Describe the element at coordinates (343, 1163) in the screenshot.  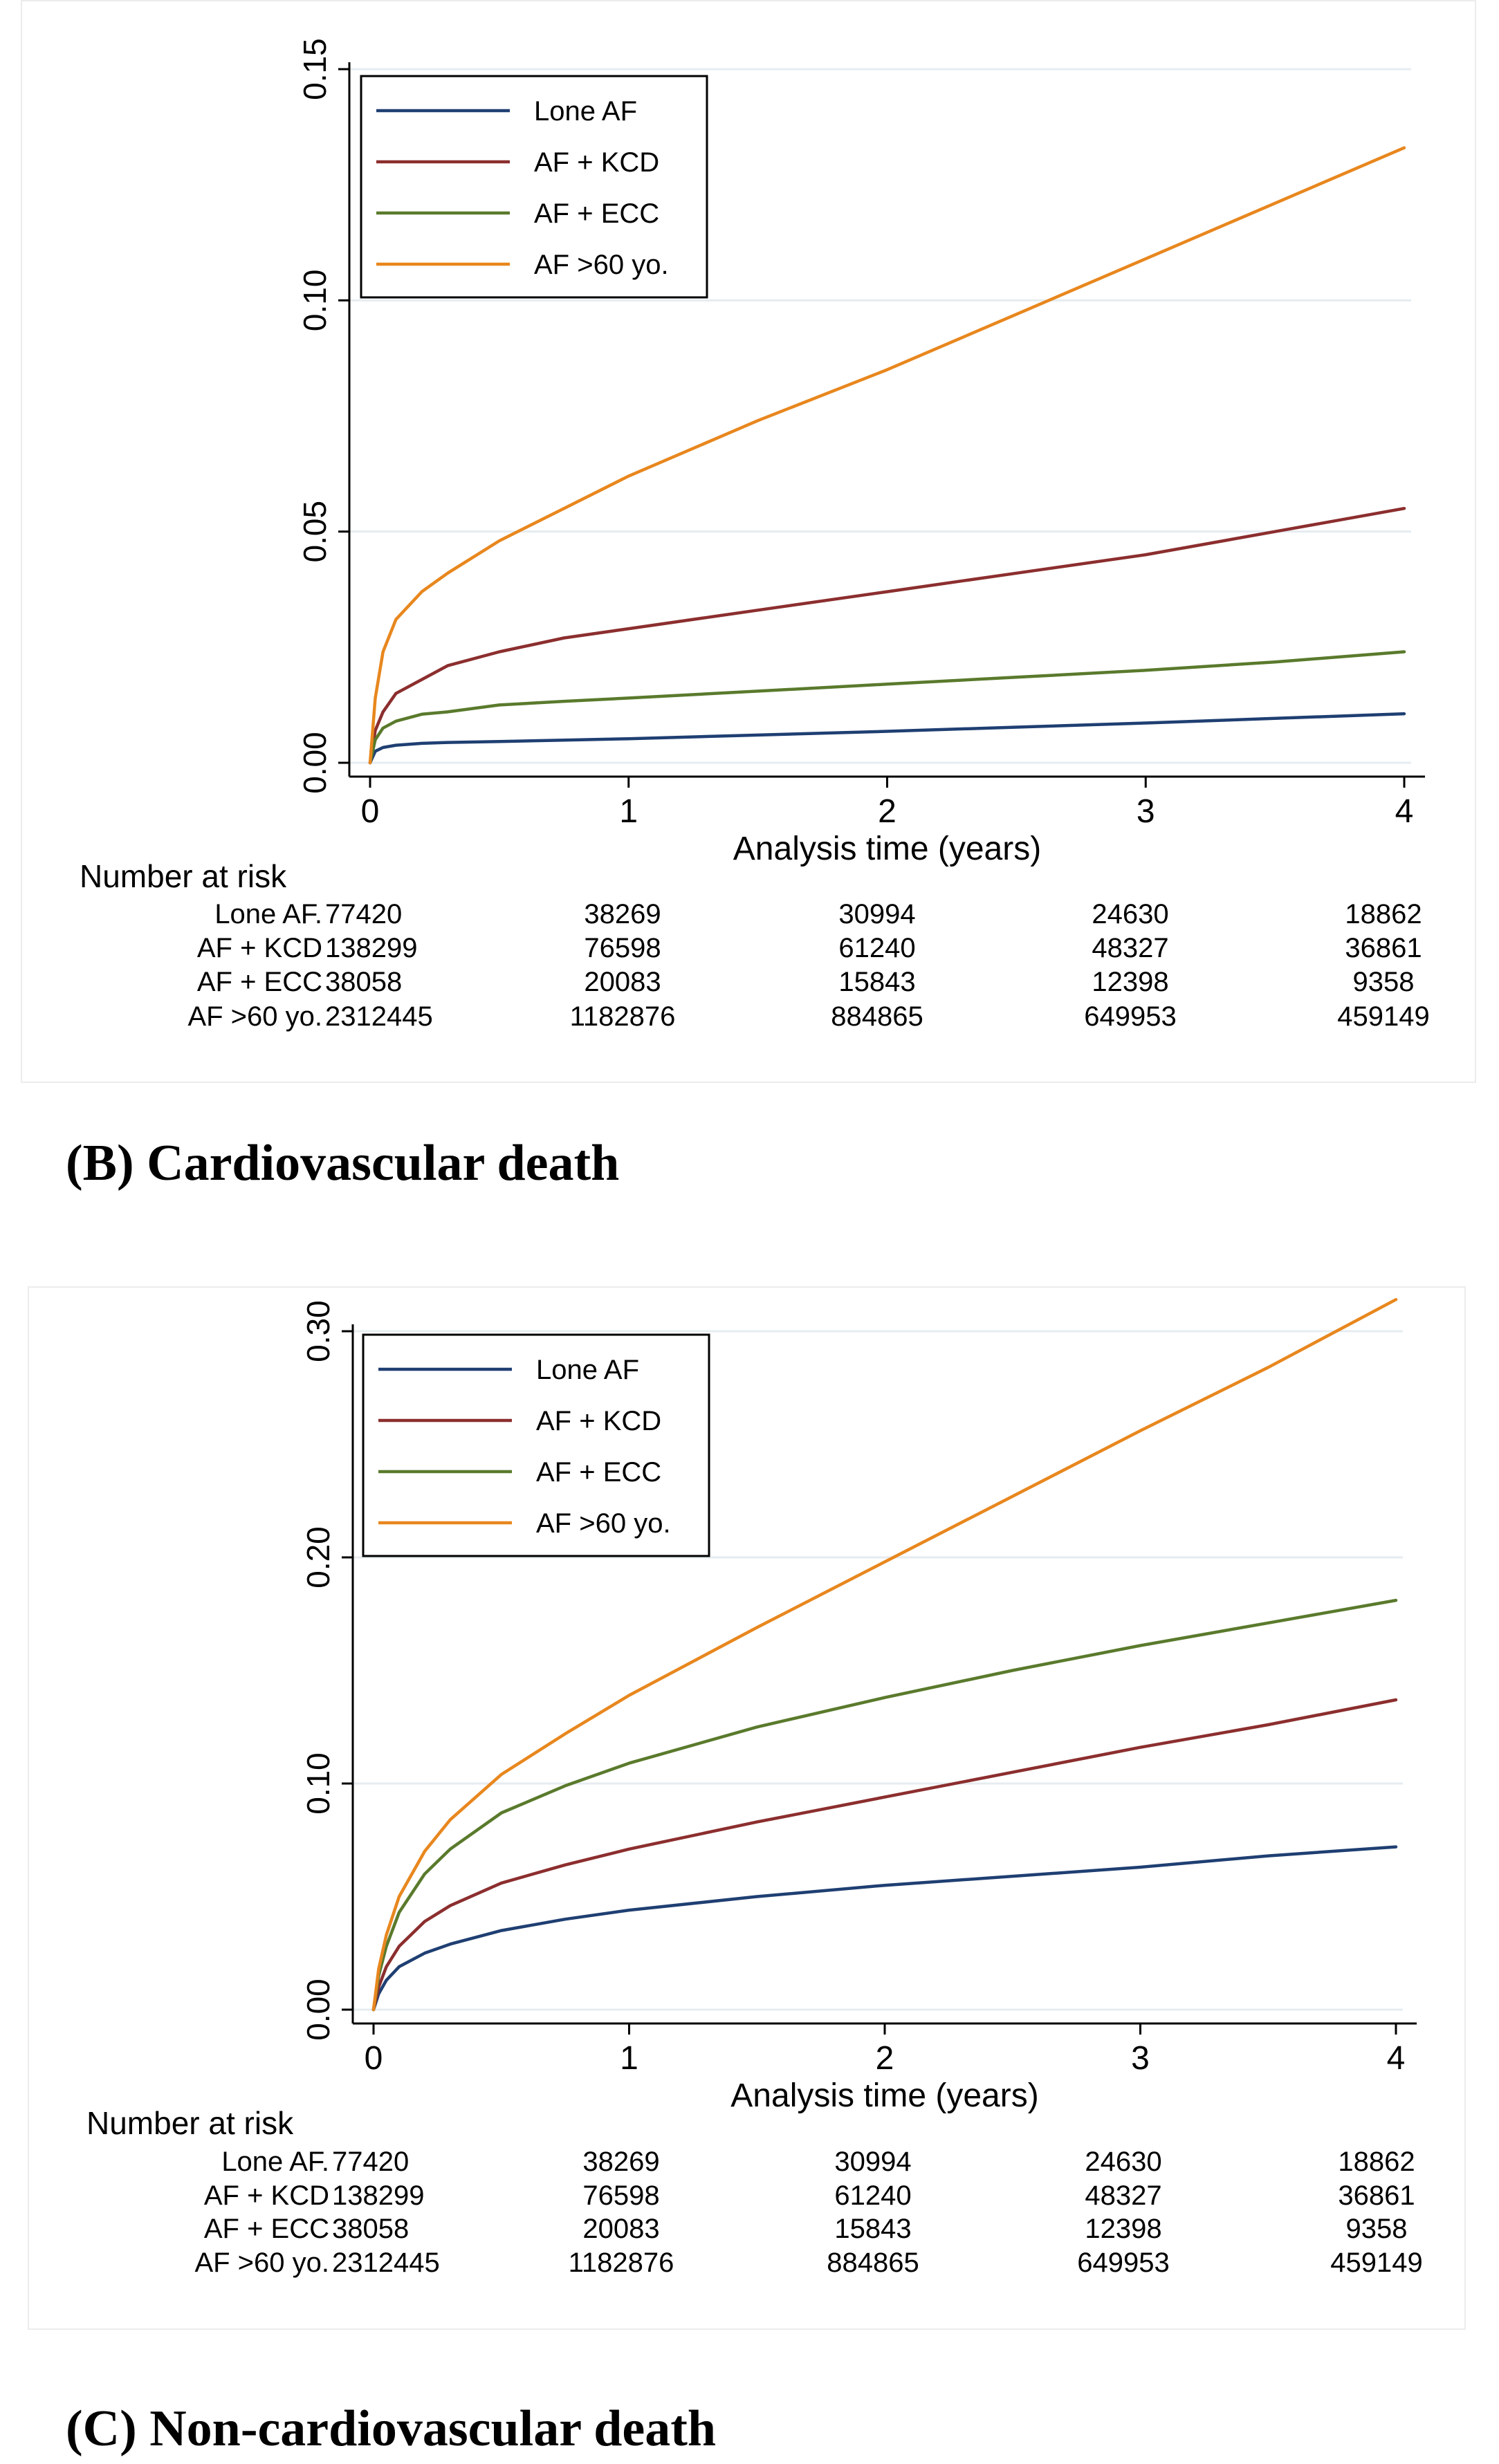
I see `panel-caption-cardiovascular: (B) Cardiovascular death` at that location.